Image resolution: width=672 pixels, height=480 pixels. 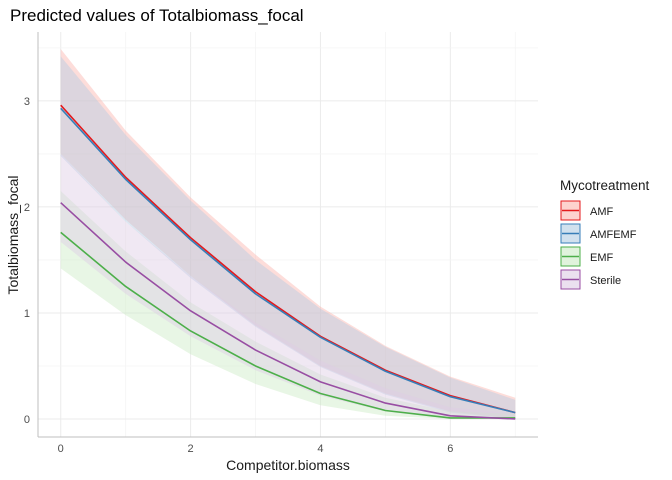 I want to click on legend-label-emf: EMF, so click(x=602, y=258).